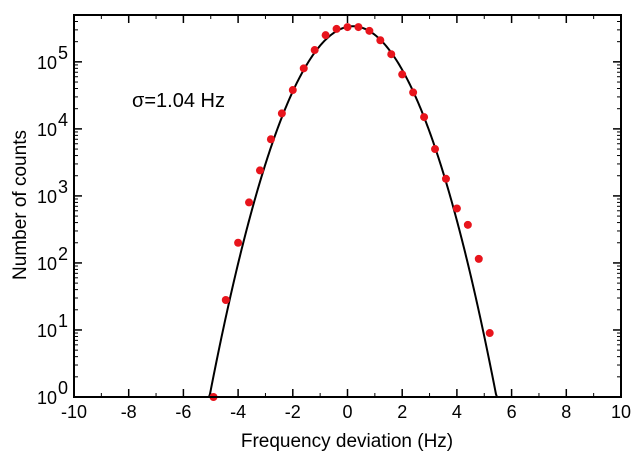 The height and width of the screenshot is (454, 633). I want to click on sigma-annotation: σ=1.04 Hz, so click(178, 101).